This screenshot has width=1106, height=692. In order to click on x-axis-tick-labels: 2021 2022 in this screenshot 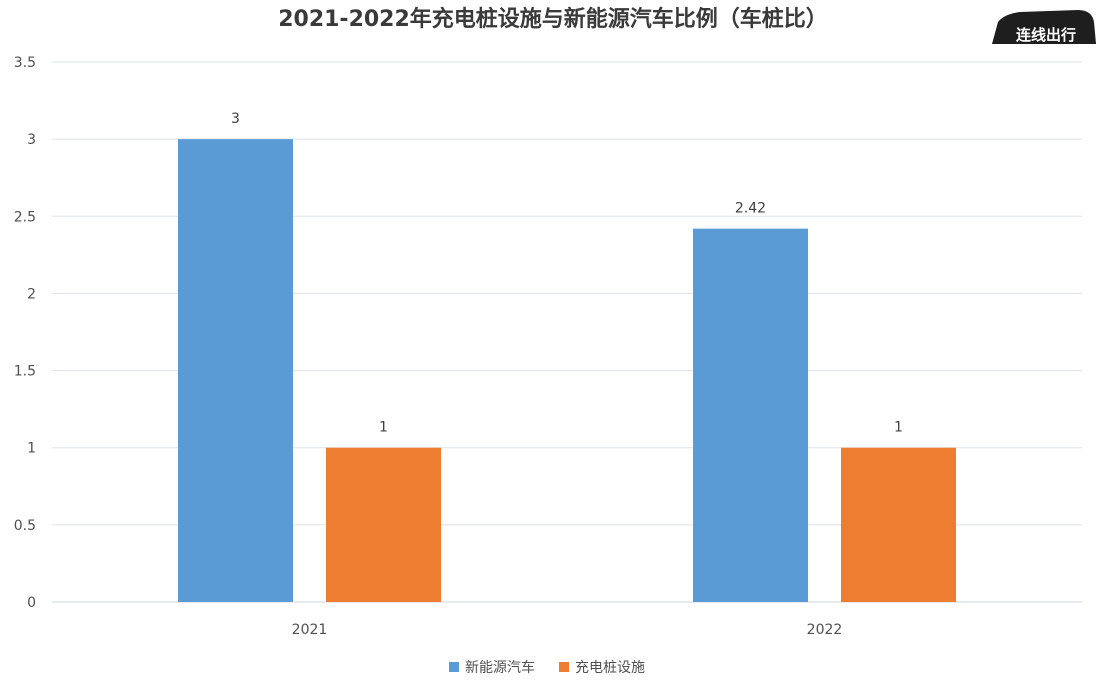, I will do `click(567, 630)`.